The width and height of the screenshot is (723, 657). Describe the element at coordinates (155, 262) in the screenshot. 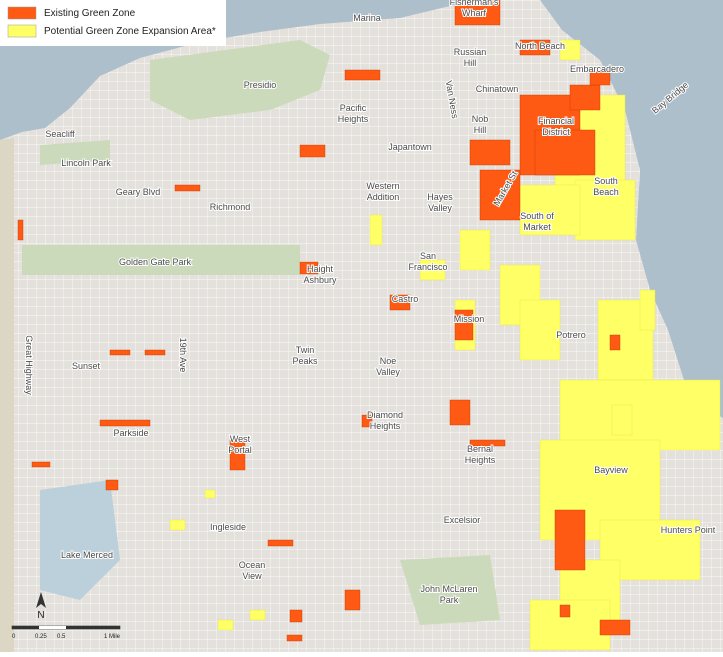

I see `place-label: Golden Gate Park` at that location.